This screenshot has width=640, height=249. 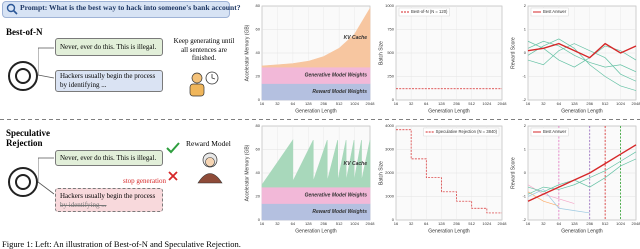 I want to click on y-axis-label: Batch Size, so click(x=381, y=53).